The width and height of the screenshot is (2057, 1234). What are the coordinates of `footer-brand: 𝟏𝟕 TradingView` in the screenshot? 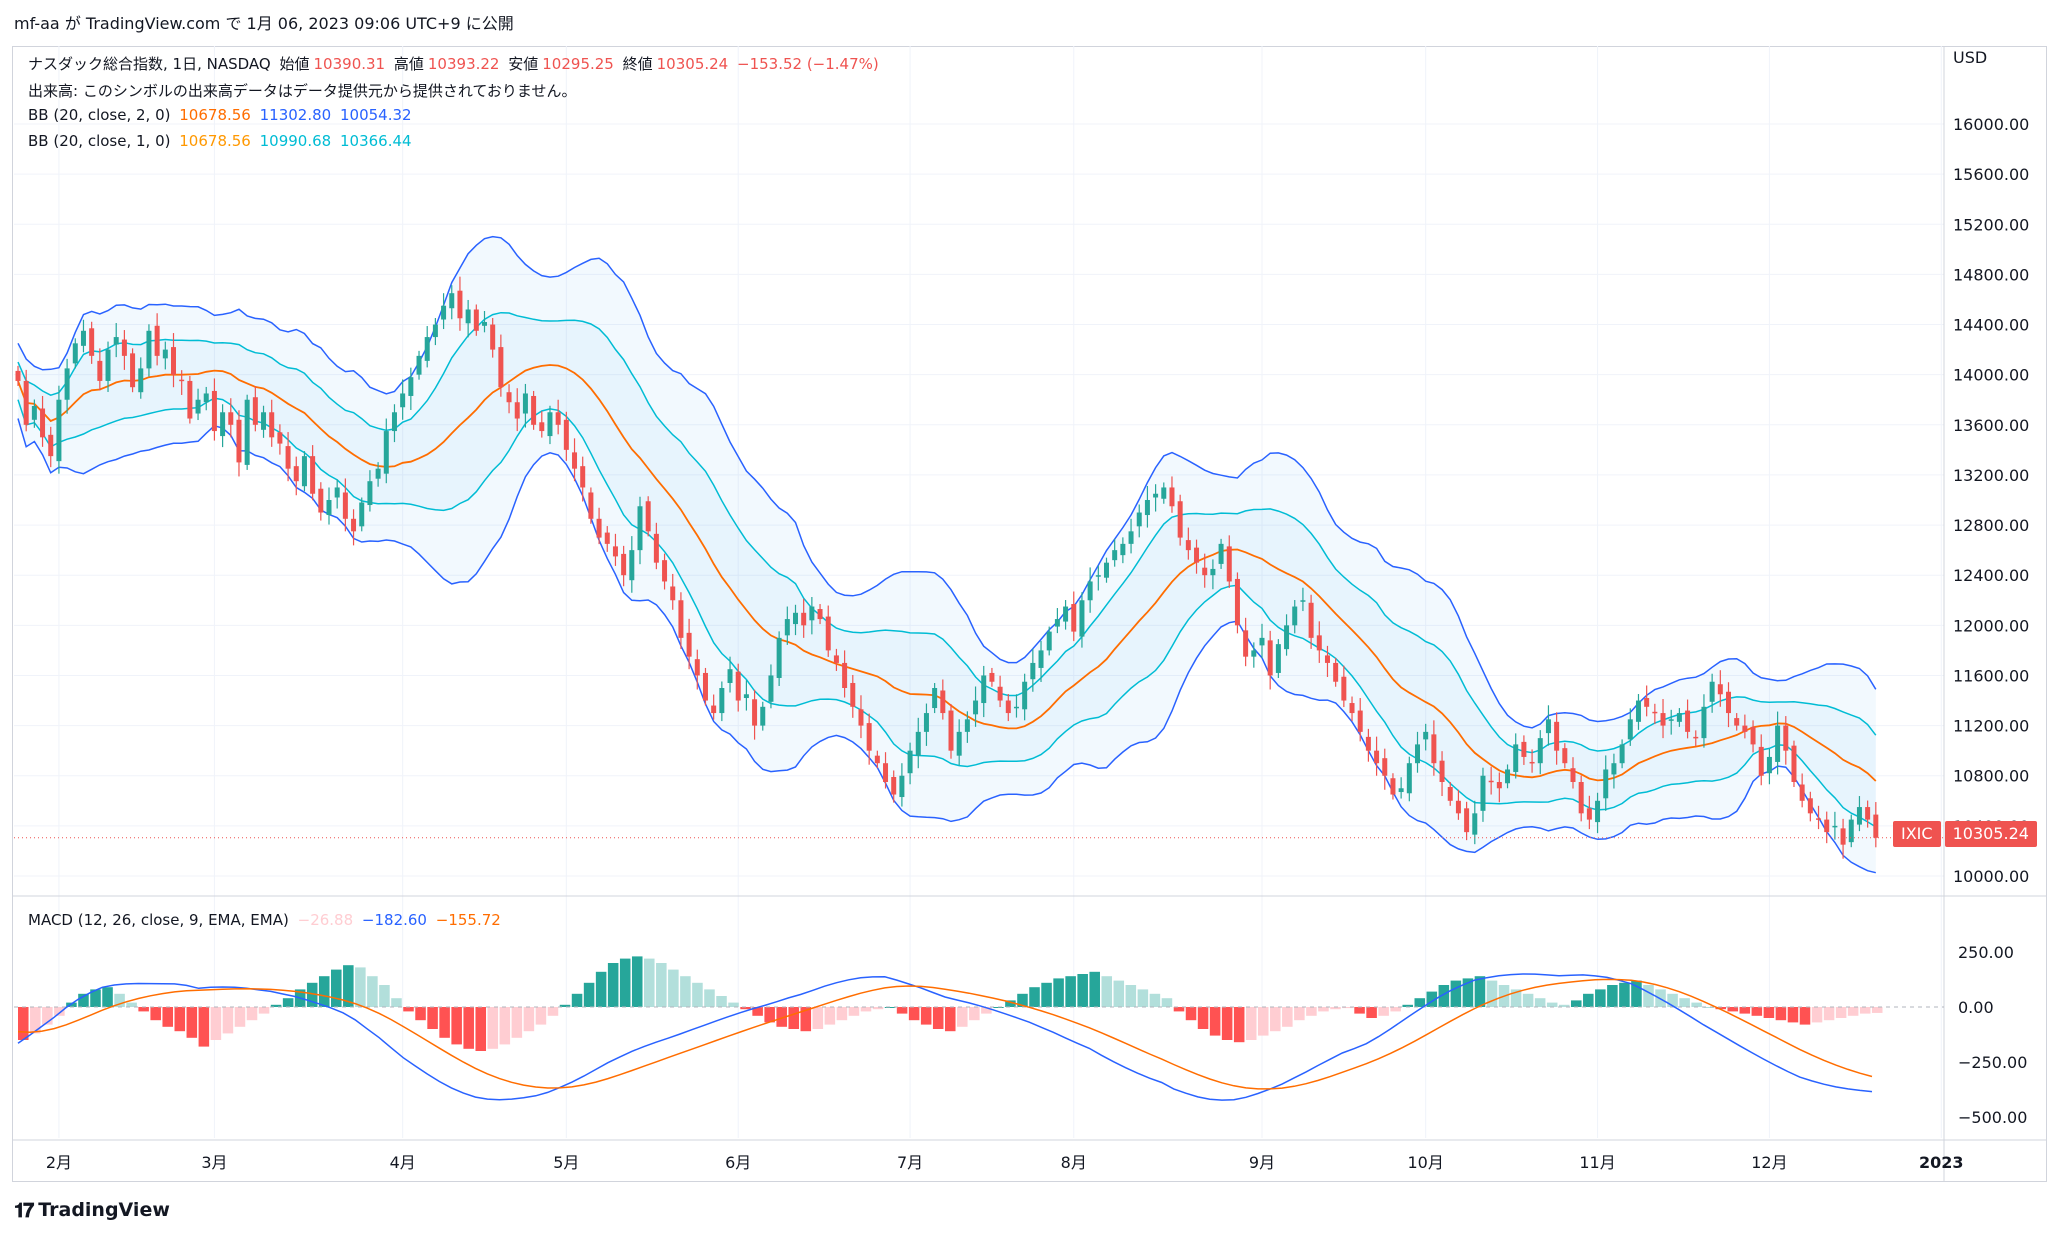 It's located at (92, 1210).